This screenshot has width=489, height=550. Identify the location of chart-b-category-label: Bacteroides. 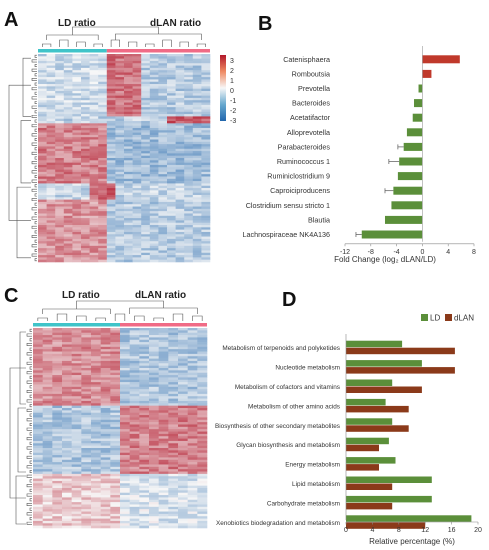
(311, 103).